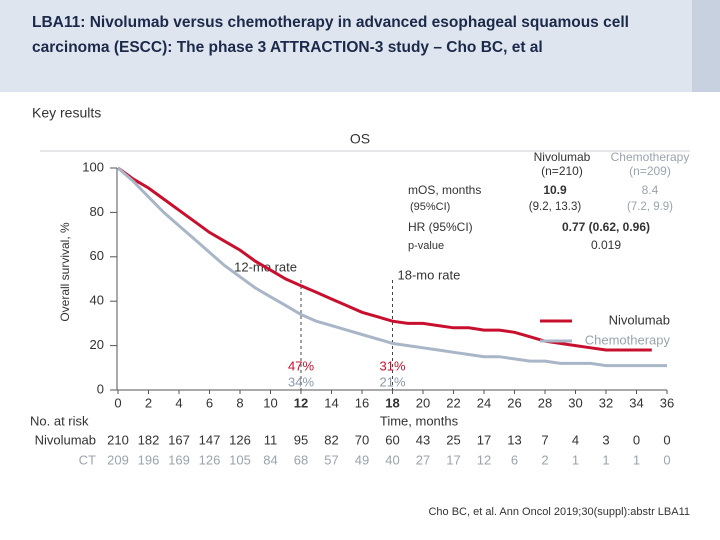 Image resolution: width=720 pixels, height=540 pixels. Describe the element at coordinates (544, 459) in the screenshot. I see `at-risk-count: 2` at that location.